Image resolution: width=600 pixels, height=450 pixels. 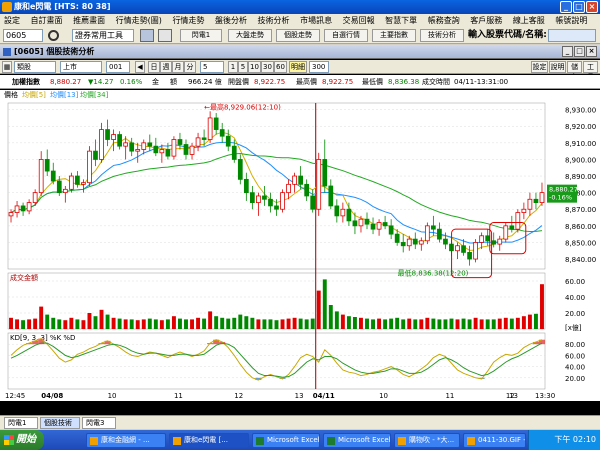 I want to click on price-tick-label: 8,910.00, so click(x=580, y=144).